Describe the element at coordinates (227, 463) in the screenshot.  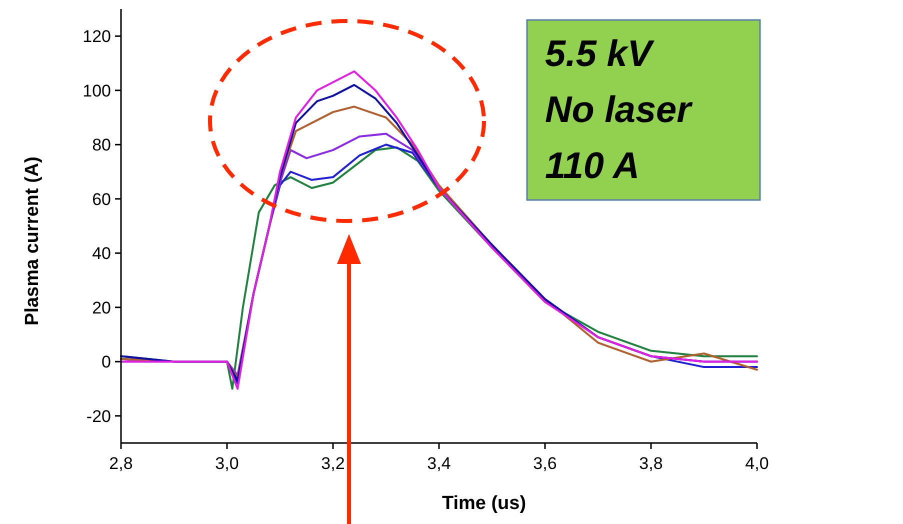
I see `x-tick-label: 3,0` at that location.